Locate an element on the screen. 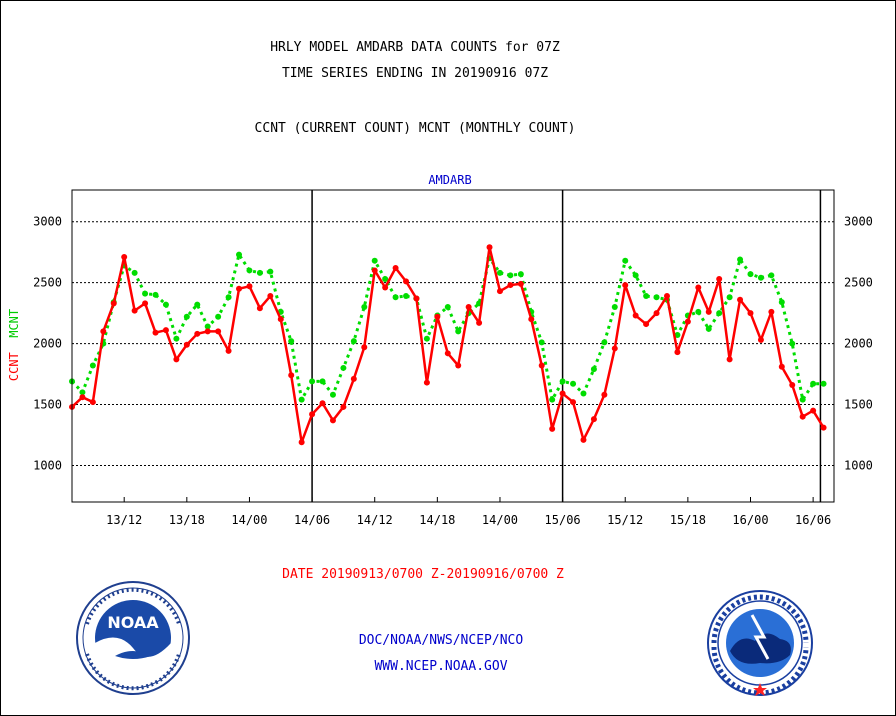  x-tick-label: 14/18 is located at coordinates (437, 520).